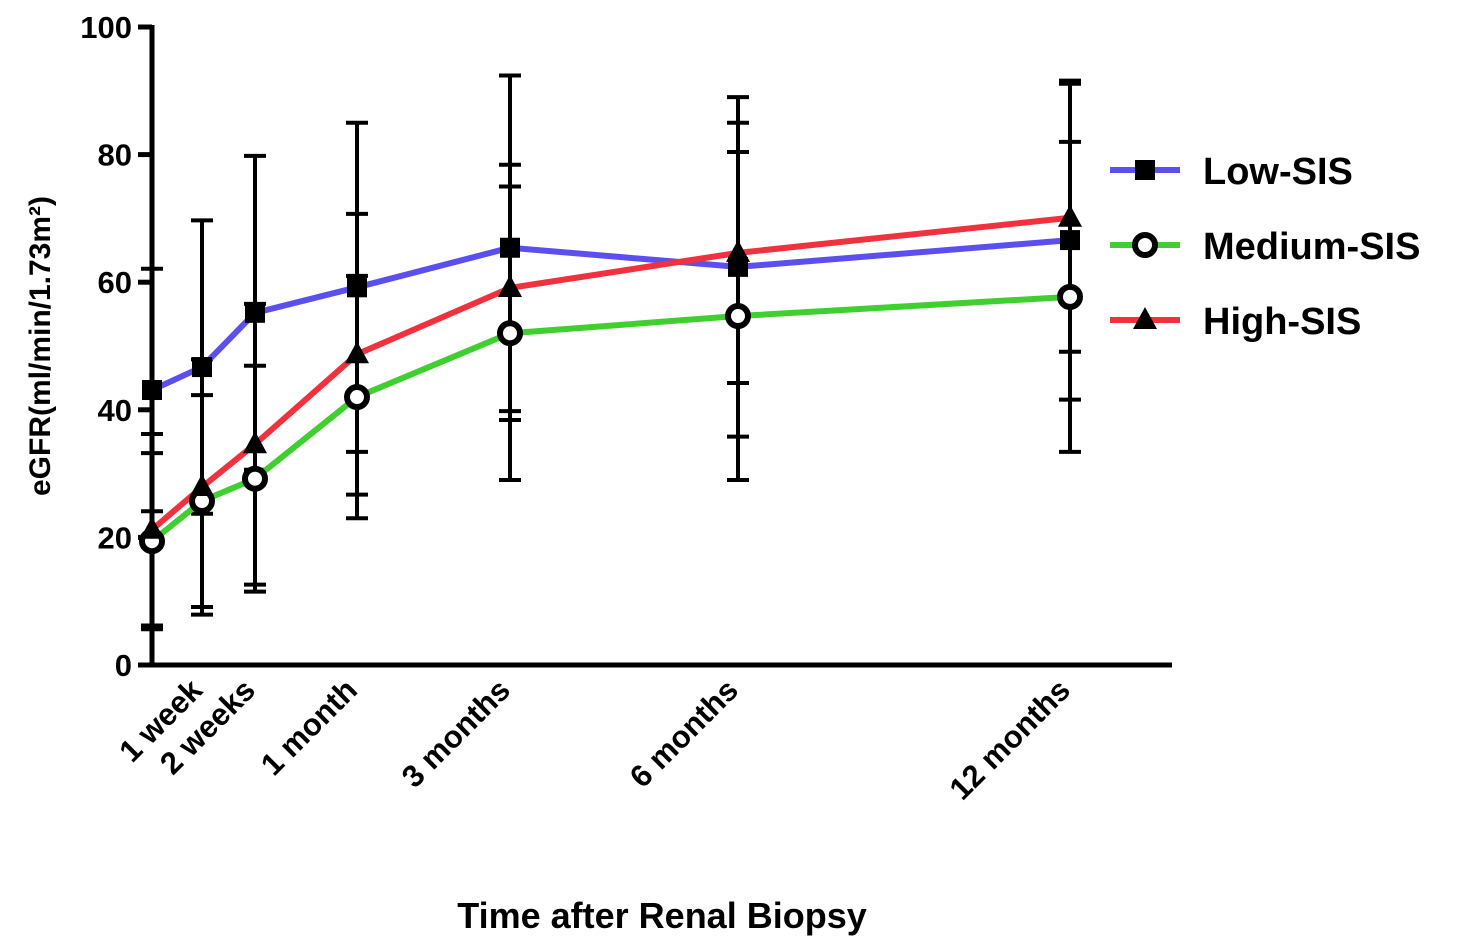 The height and width of the screenshot is (946, 1473). Describe the element at coordinates (1010, 739) in the screenshot. I see `x-tick-label: 12 months` at that location.